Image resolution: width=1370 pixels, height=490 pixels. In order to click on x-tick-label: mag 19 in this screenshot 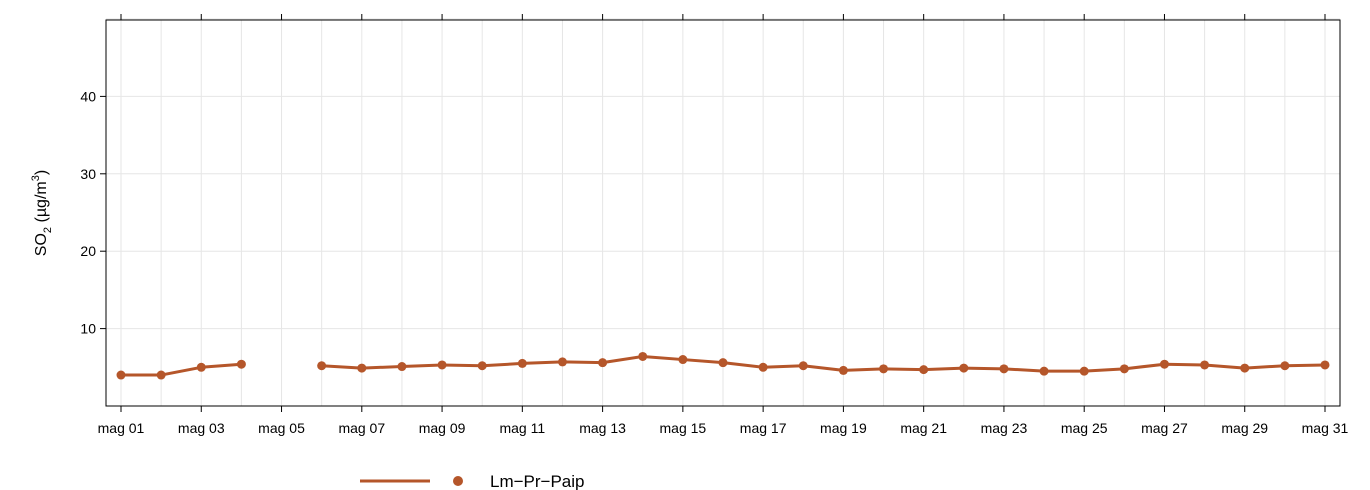, I will do `click(843, 428)`.